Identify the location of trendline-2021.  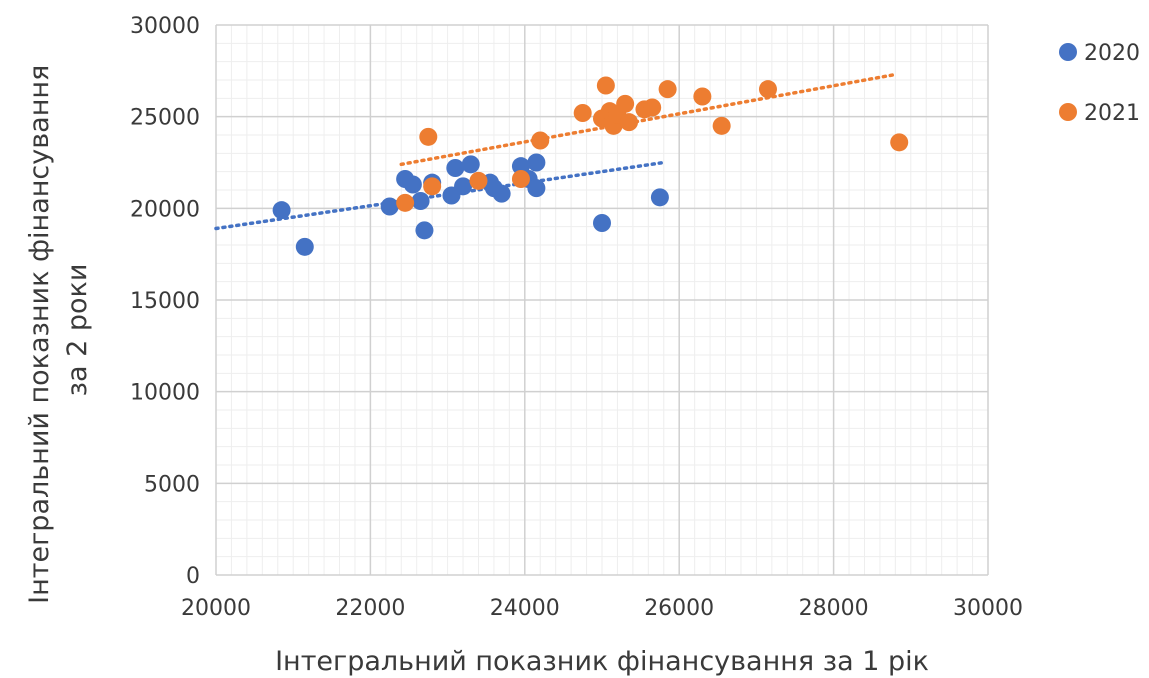
(648, 119).